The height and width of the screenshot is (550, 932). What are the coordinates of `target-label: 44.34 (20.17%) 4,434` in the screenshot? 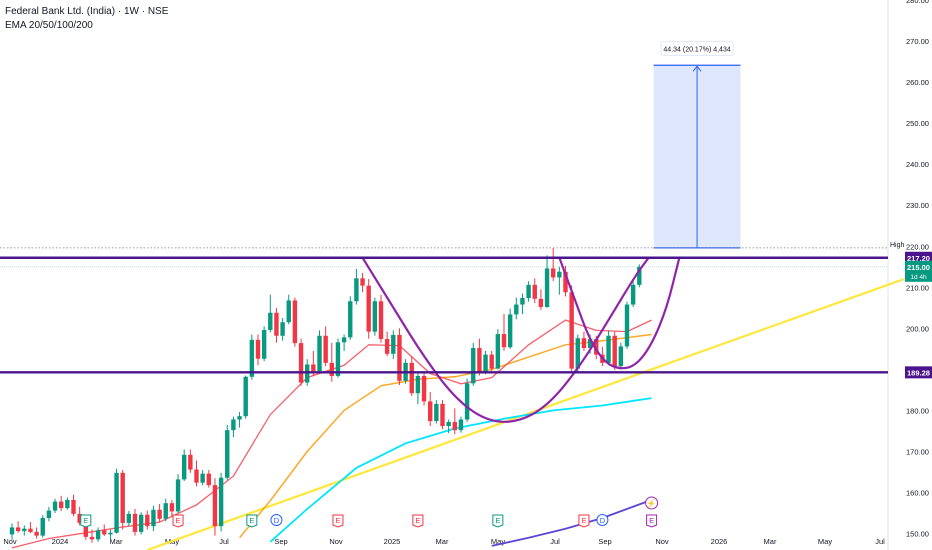 It's located at (696, 49).